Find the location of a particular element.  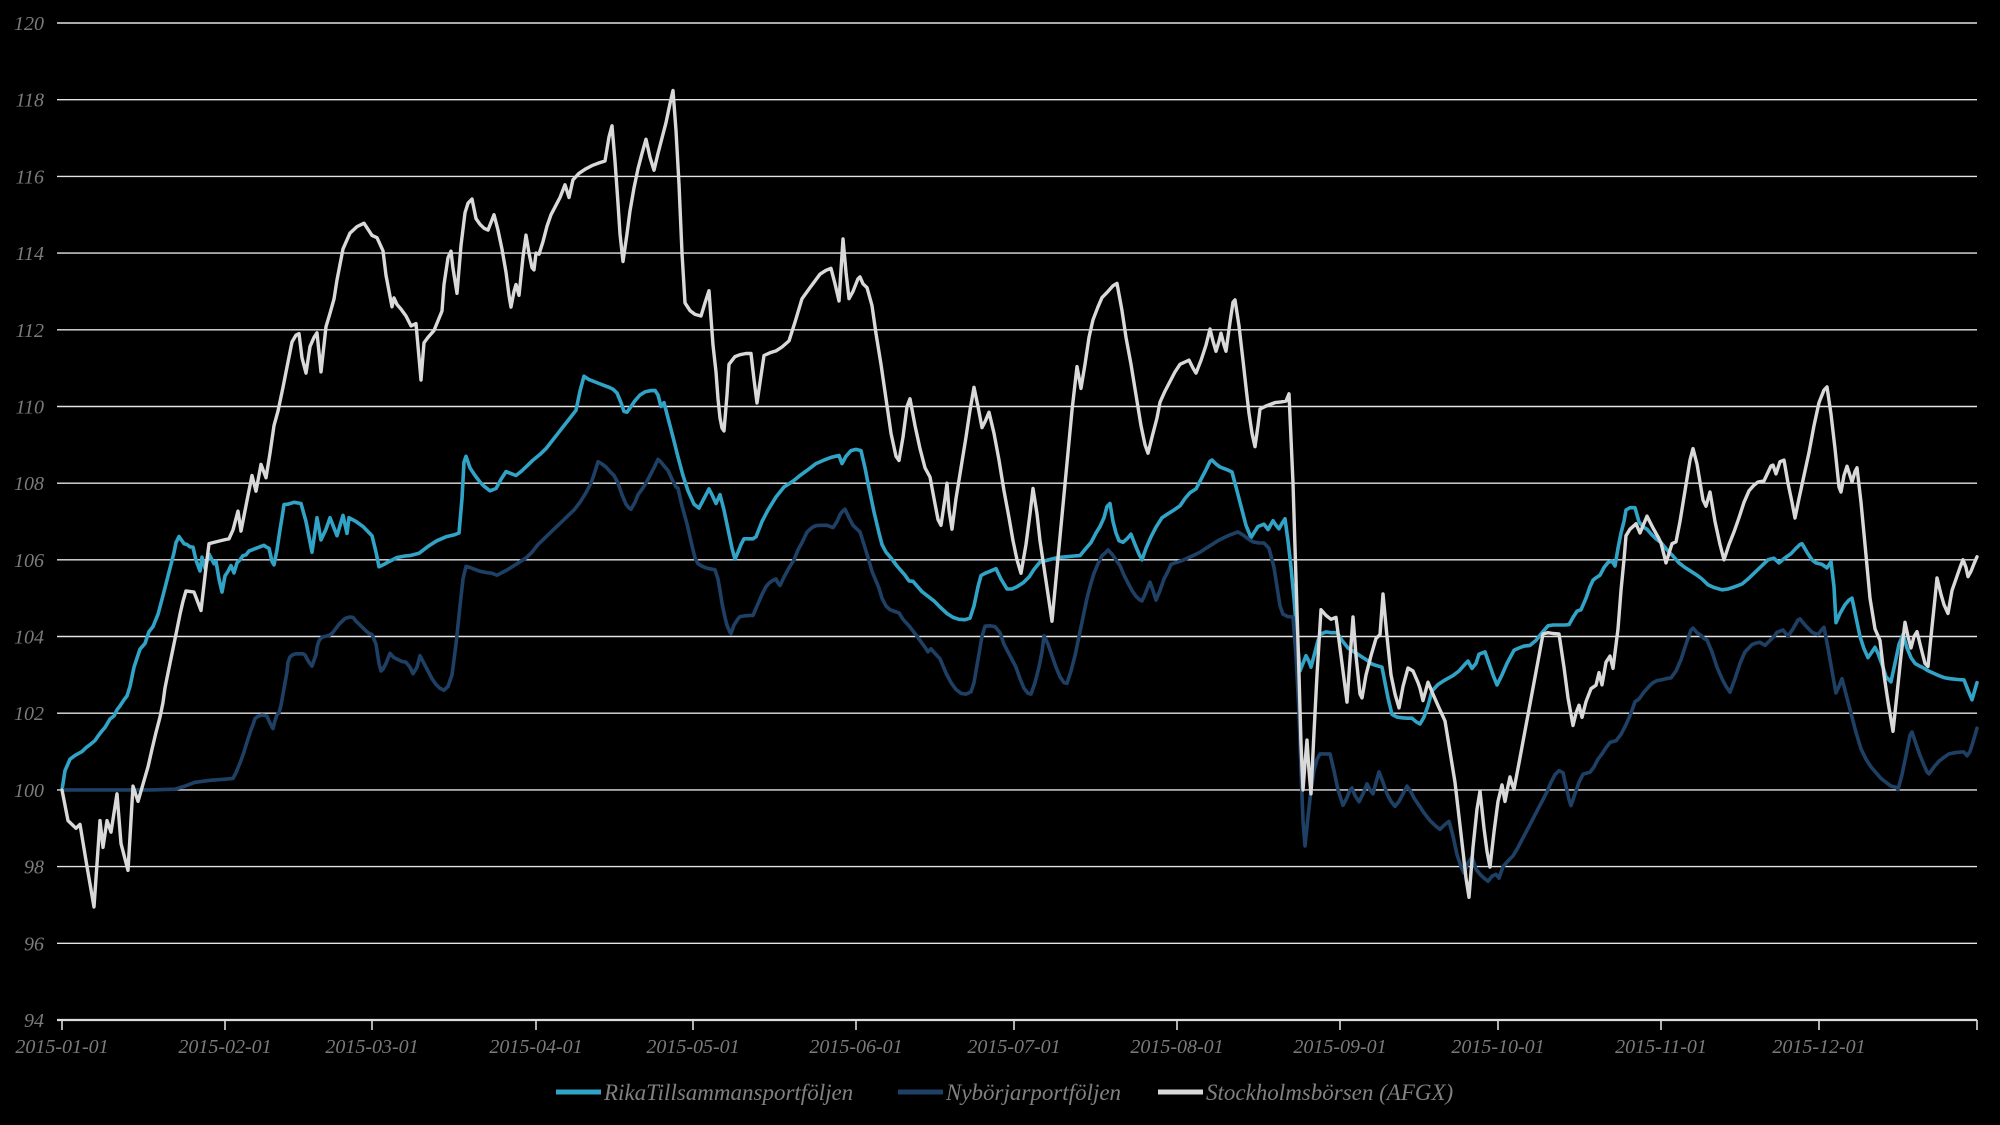

svg-text: 98 is located at coordinates (34, 868).